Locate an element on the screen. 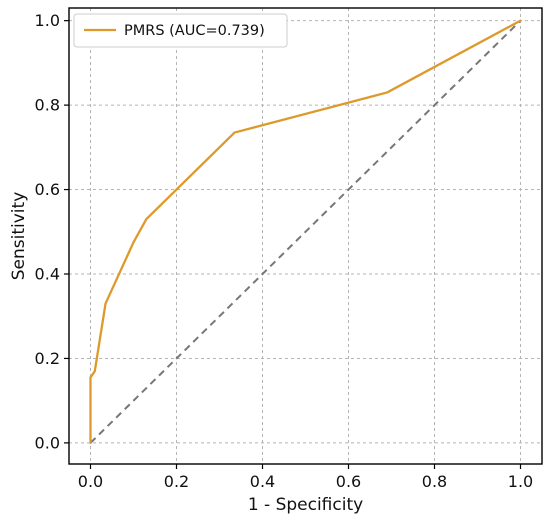 This screenshot has width=550, height=522. y-tick-label: 0.4 is located at coordinates (47, 274).